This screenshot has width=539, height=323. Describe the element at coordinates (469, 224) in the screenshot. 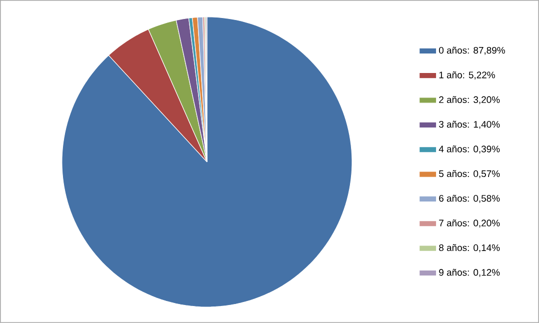

I see `legend-label: 7 años: 0,20%` at that location.